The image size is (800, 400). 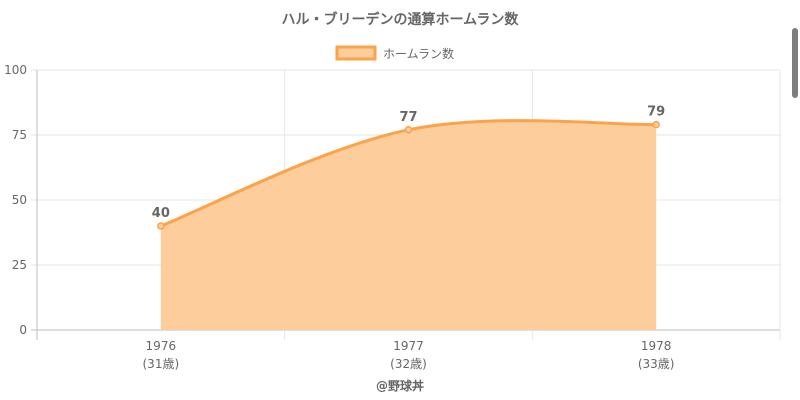 What do you see at coordinates (19, 200) in the screenshot?
I see `y-tick-label: 50` at bounding box center [19, 200].